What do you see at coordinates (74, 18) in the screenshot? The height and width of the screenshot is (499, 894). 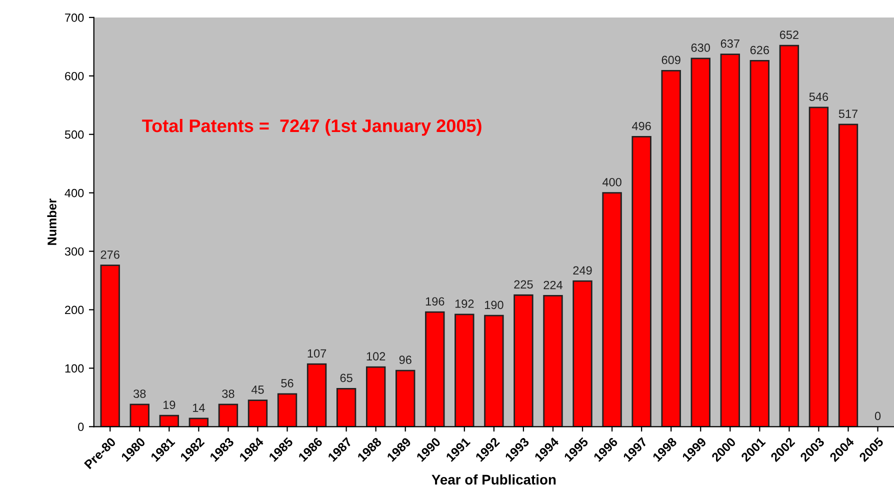 I see `y-tick-label: 700` at bounding box center [74, 18].